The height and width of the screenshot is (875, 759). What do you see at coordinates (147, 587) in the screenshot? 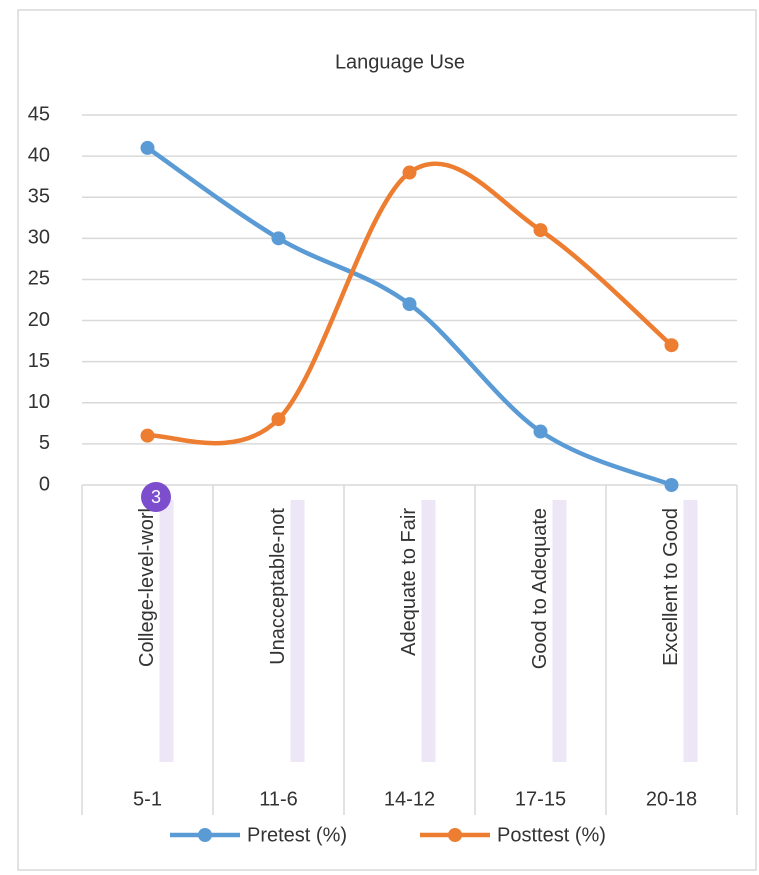
I see `x-sublabel: College-level-worl` at bounding box center [147, 587].